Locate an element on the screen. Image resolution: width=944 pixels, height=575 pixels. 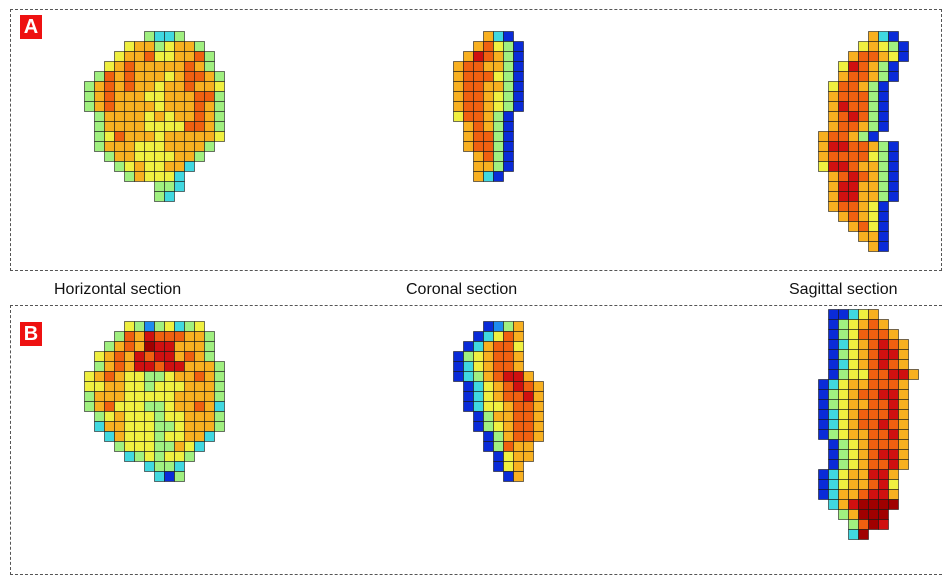
heatmap-b-horizontal is located at coordinates (154, 401).